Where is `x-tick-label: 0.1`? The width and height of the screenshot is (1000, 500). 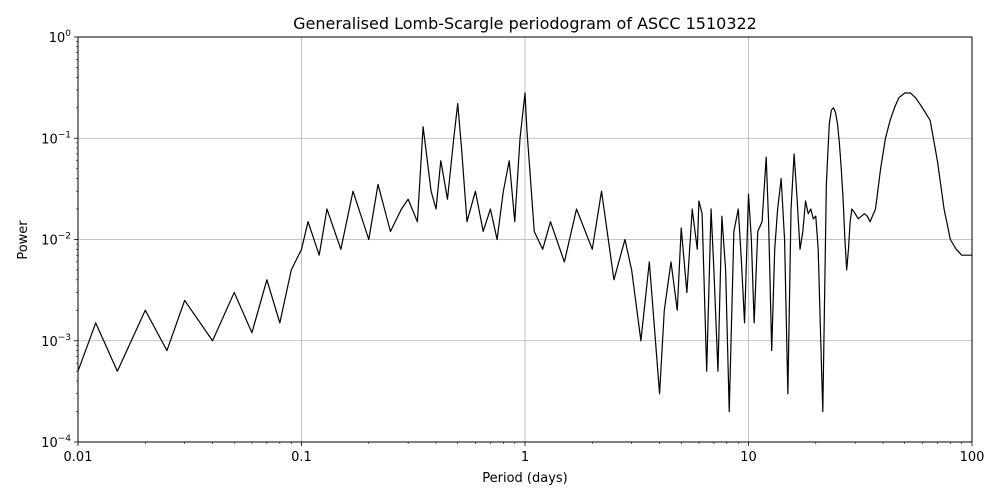 x-tick-label: 0.1 is located at coordinates (301, 457).